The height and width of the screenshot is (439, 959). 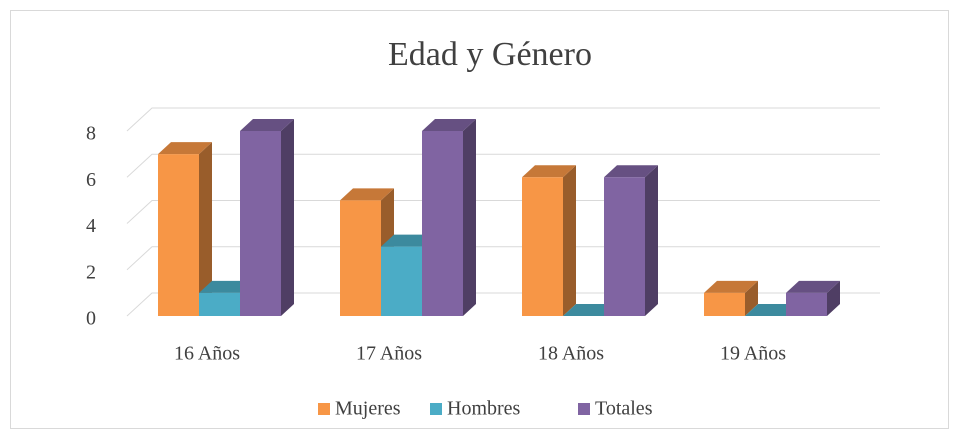 I want to click on y-tick-label: 8, so click(x=91, y=134).